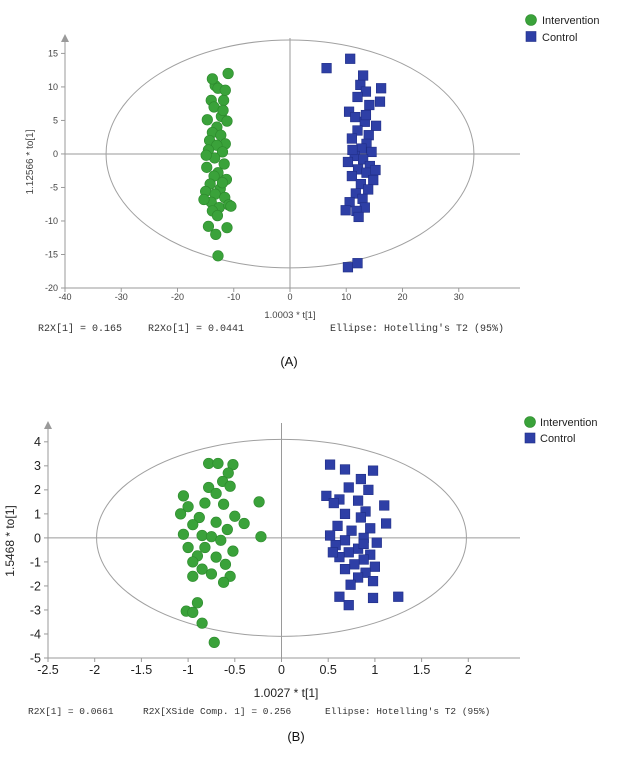 The height and width of the screenshot is (772, 640). I want to click on panel-b-x-tick-label: -2.5, so click(48, 670).